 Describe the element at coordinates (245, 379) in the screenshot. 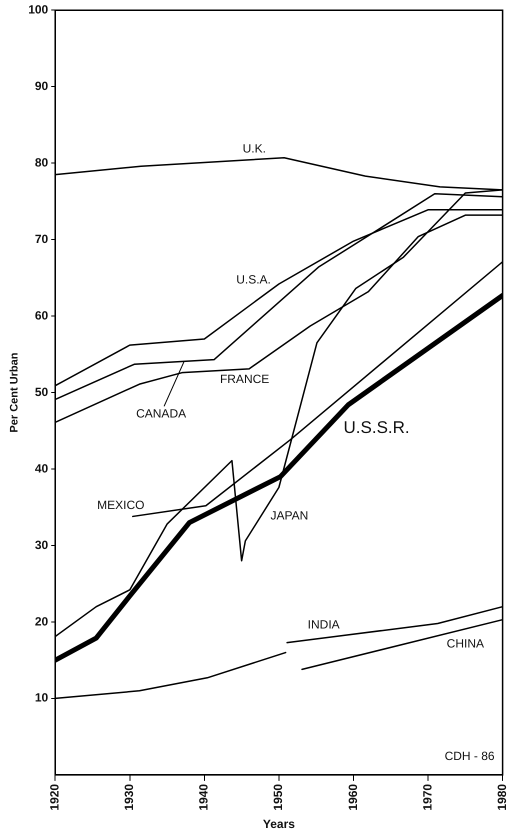

I see `series-label: FRANCE` at that location.